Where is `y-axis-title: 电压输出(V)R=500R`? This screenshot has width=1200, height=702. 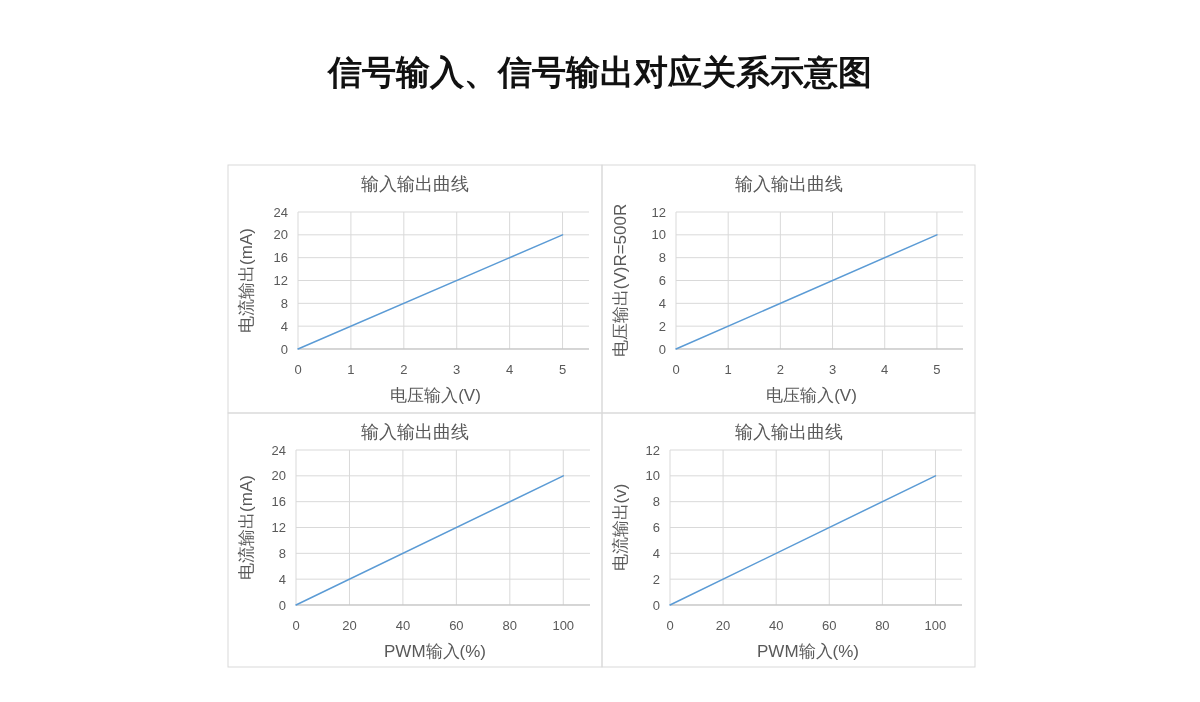 y-axis-title: 电压输出(V)R=500R is located at coordinates (620, 280).